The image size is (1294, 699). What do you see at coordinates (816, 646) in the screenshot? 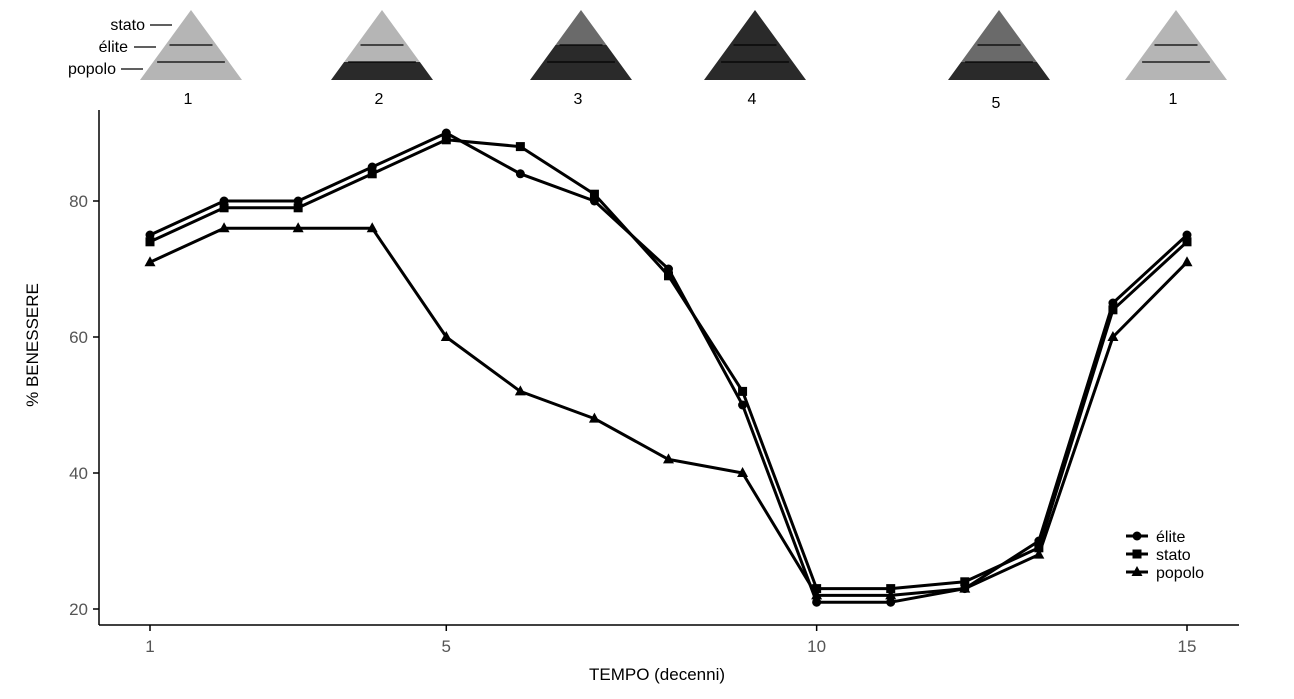
I see `x-tick-label: 10` at bounding box center [816, 646].